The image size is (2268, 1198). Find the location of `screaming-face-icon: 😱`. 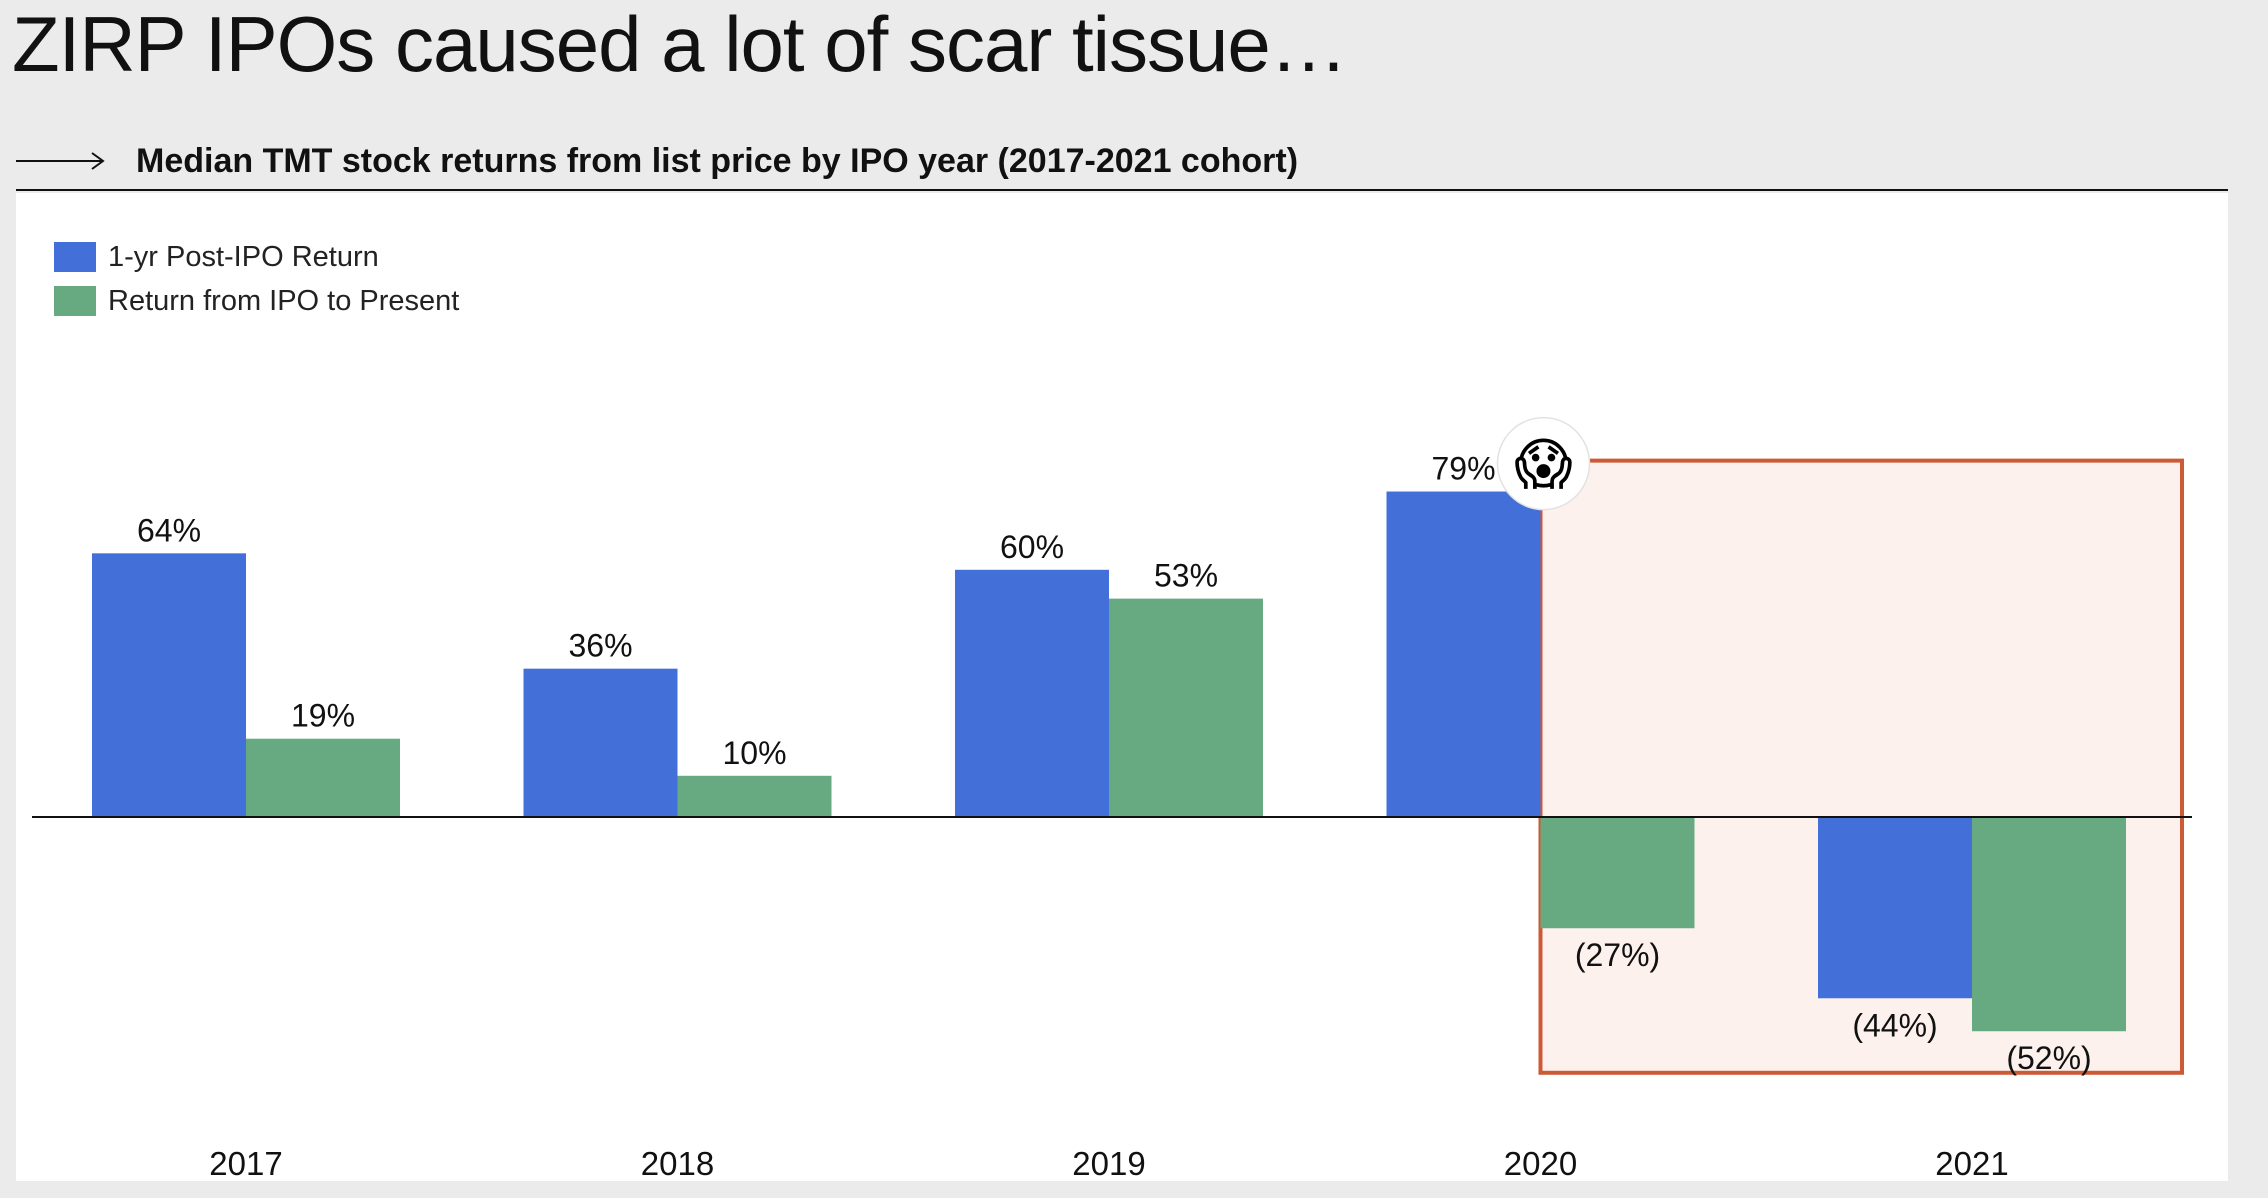

screaming-face-icon: 😱 is located at coordinates (1543, 464).